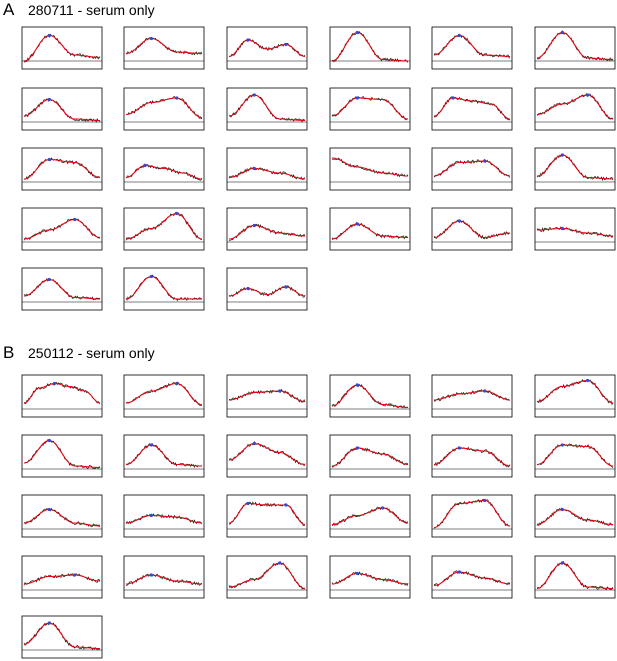  Describe the element at coordinates (91, 10) in the screenshot. I see `panel-a-title: 280711 - serum only` at that location.